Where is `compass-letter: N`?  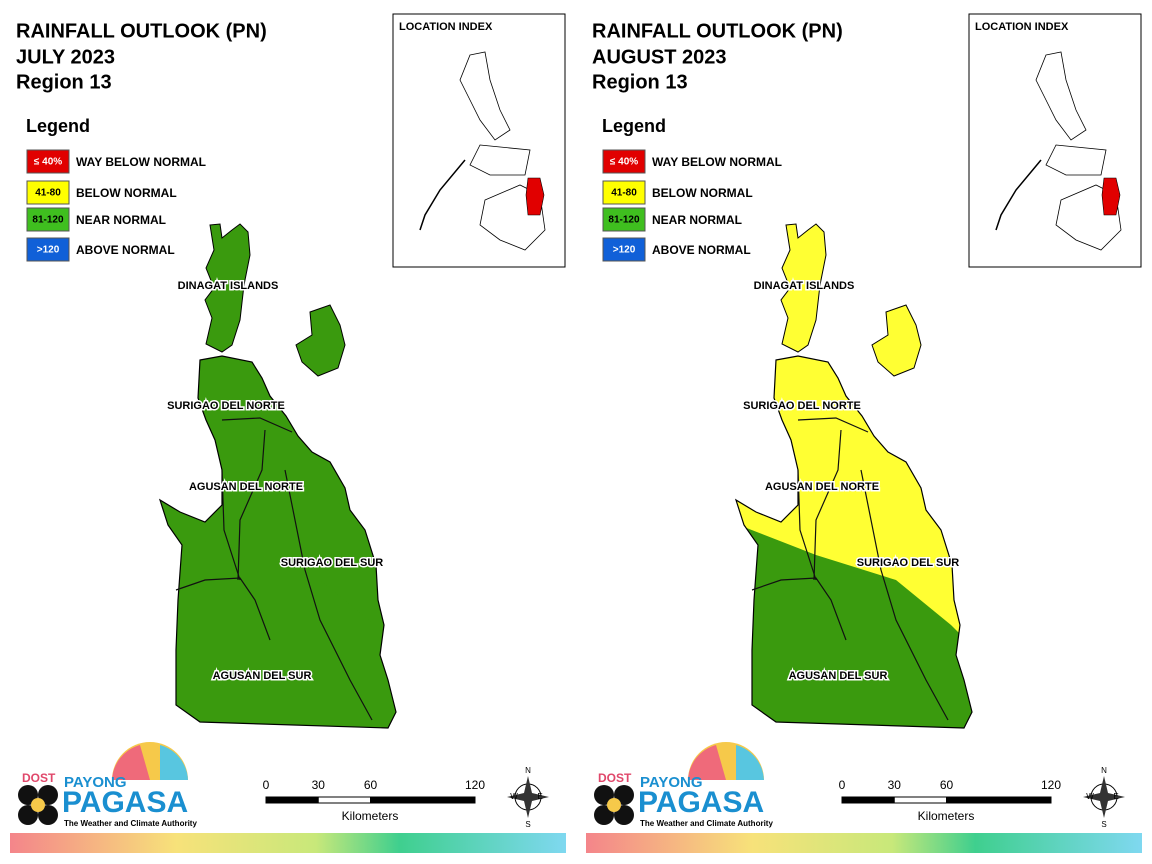 compass-letter: N is located at coordinates (1104, 770).